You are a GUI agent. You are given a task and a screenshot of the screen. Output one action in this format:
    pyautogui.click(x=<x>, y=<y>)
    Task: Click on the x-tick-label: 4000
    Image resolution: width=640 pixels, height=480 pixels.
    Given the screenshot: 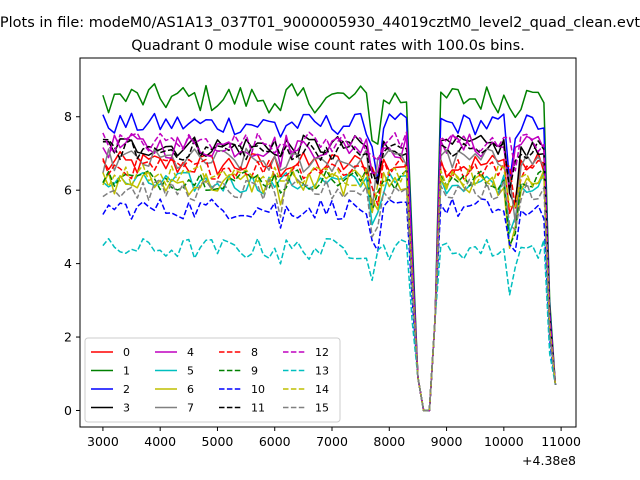 What is the action you would take?
    pyautogui.click(x=160, y=441)
    